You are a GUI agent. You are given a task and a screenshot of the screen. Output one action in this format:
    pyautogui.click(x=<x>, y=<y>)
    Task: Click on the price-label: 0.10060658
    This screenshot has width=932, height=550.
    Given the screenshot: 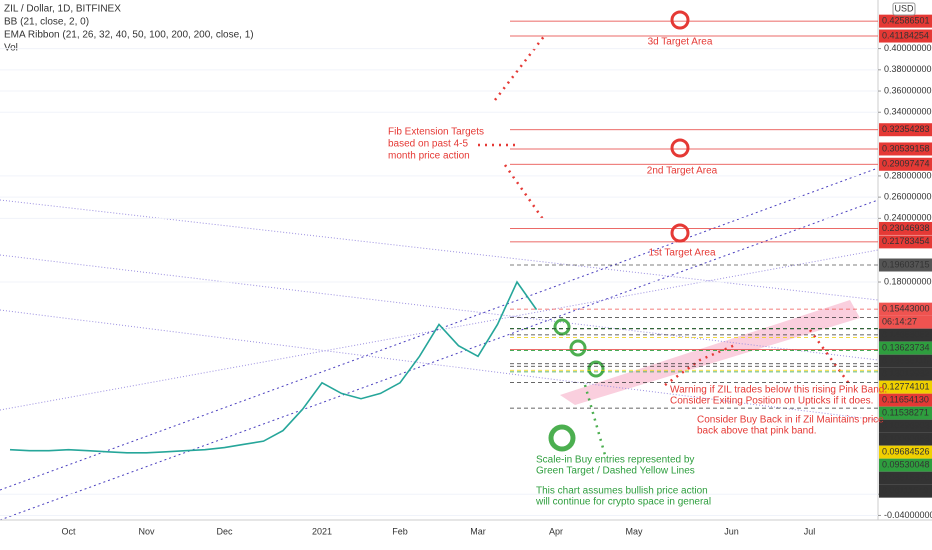 What is the action you would take?
    pyautogui.click(x=906, y=439)
    